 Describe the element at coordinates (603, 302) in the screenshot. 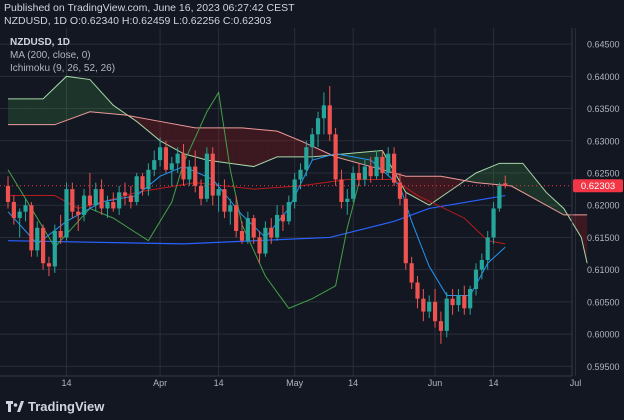

I see `y-tick-label: 0.60500` at that location.